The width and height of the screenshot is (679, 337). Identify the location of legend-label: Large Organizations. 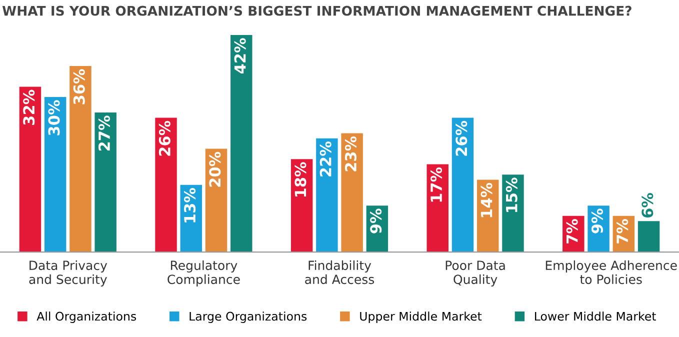
(248, 318).